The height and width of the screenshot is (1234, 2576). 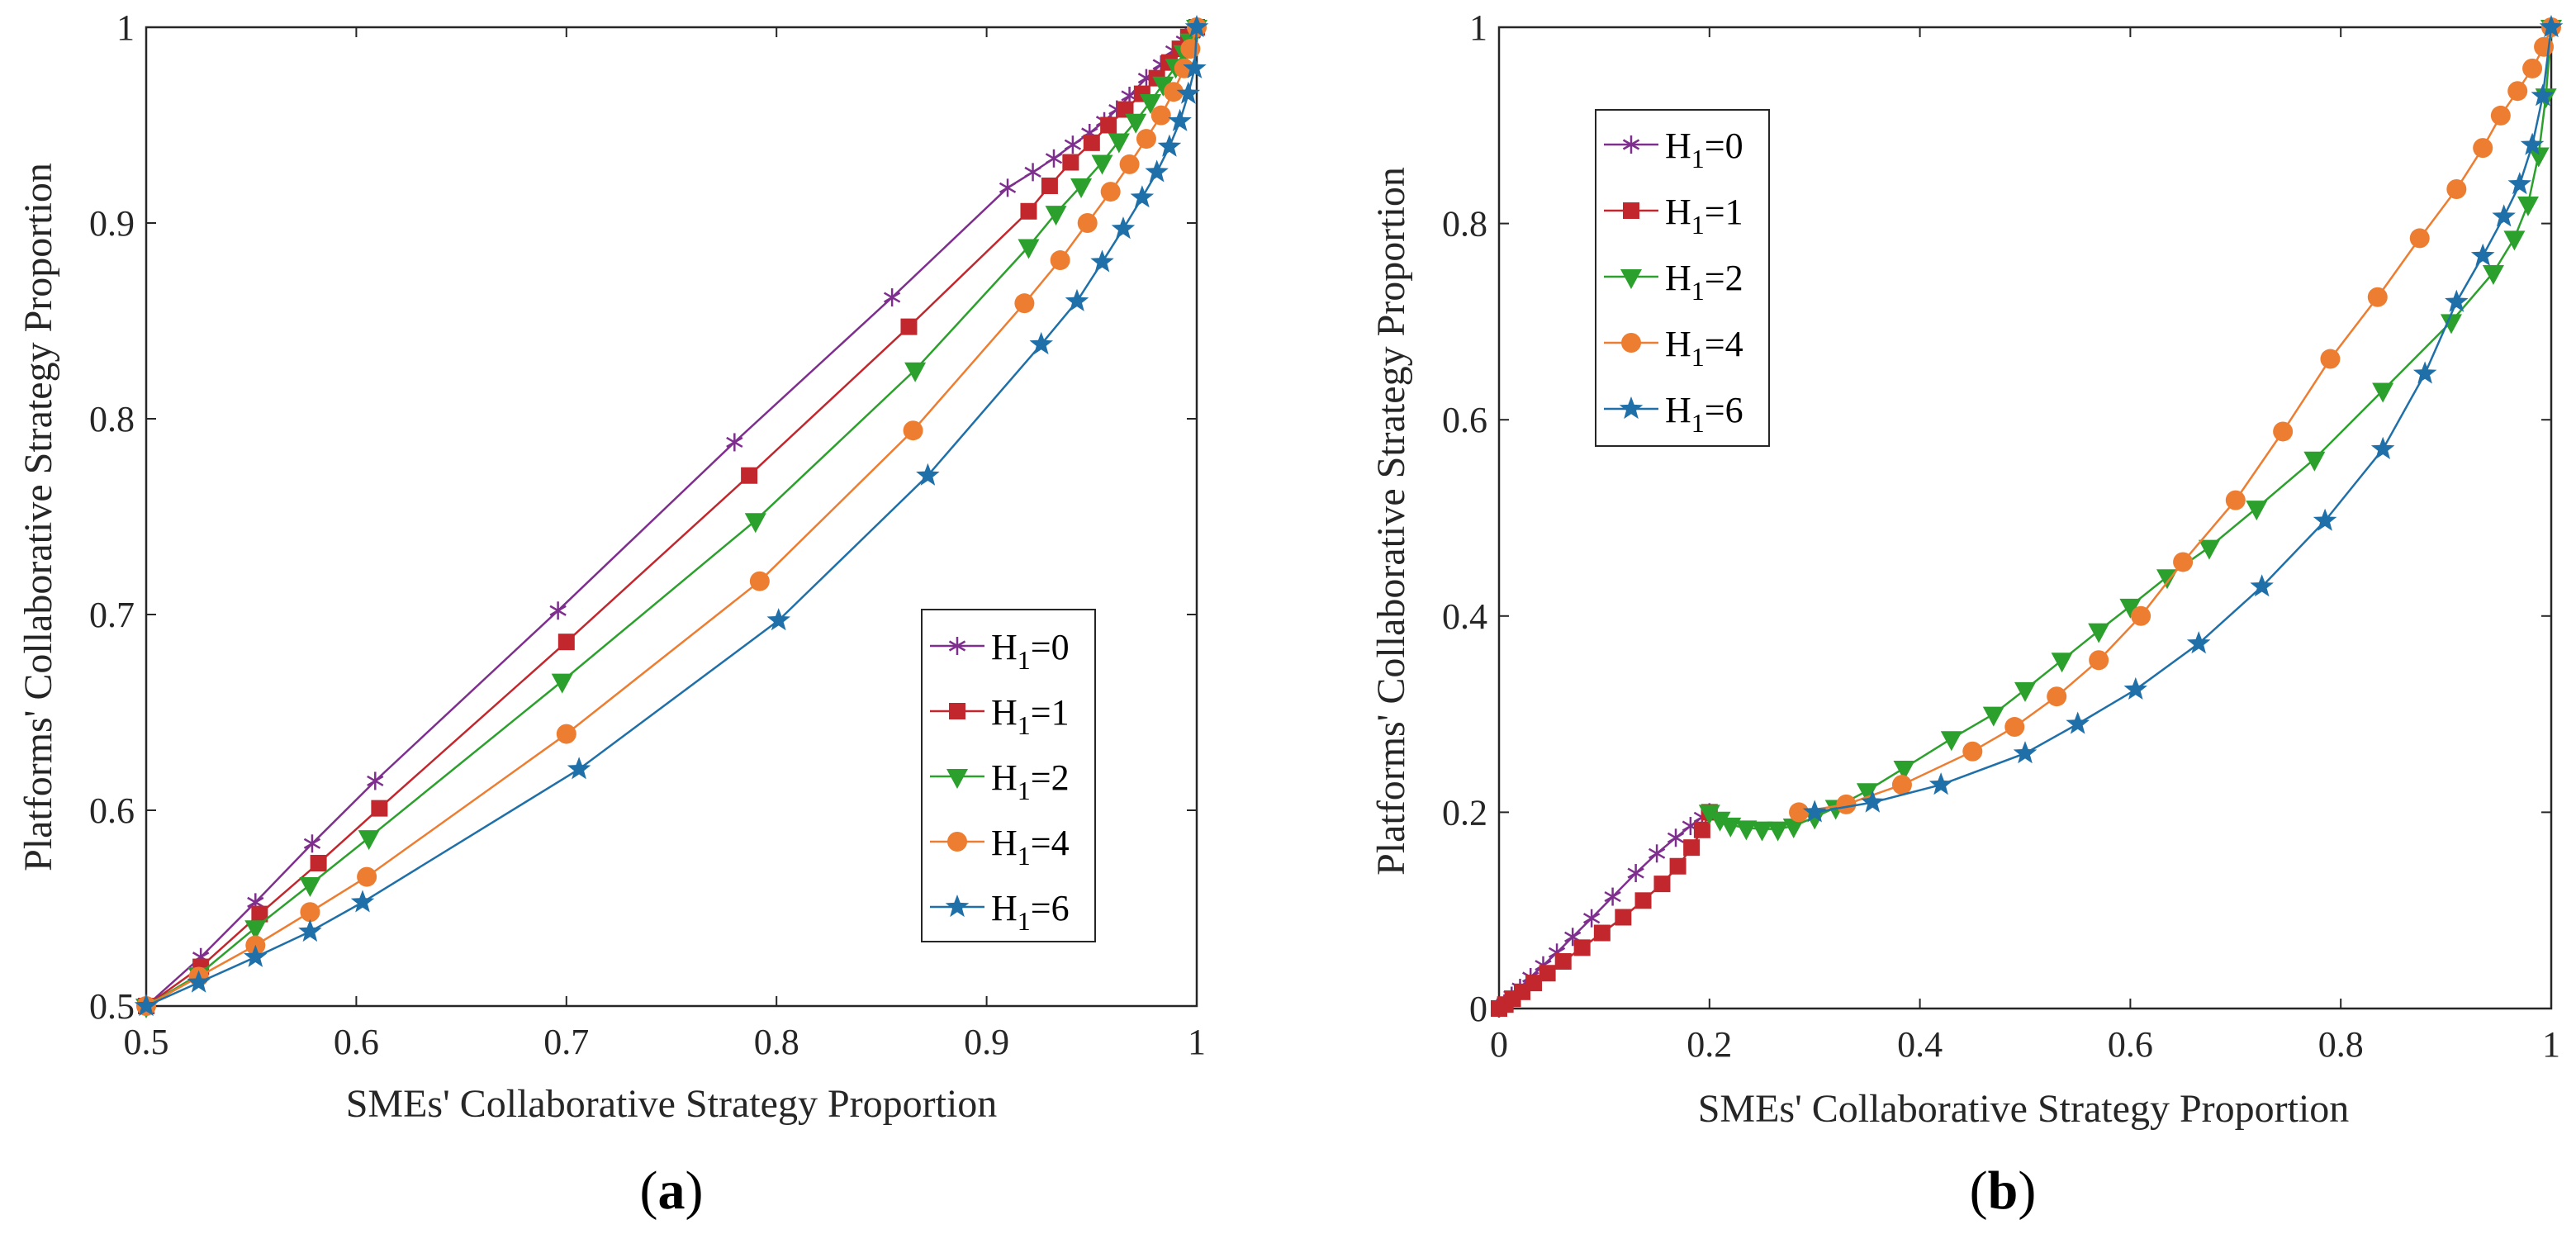 I want to click on panel-b-letter: b, so click(x=2004, y=1190).